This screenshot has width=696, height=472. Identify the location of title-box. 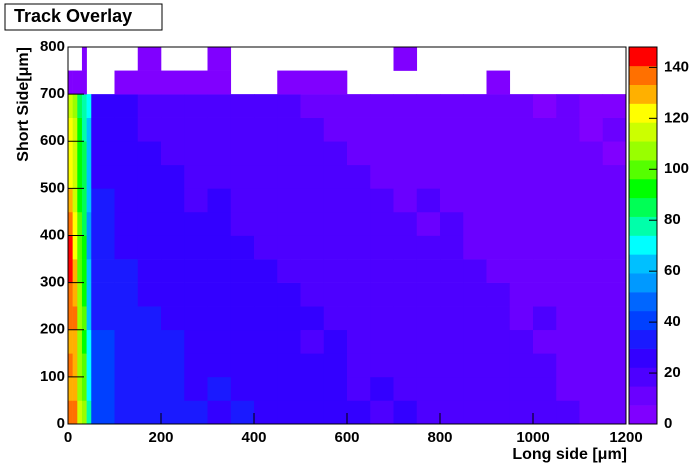
(83, 17).